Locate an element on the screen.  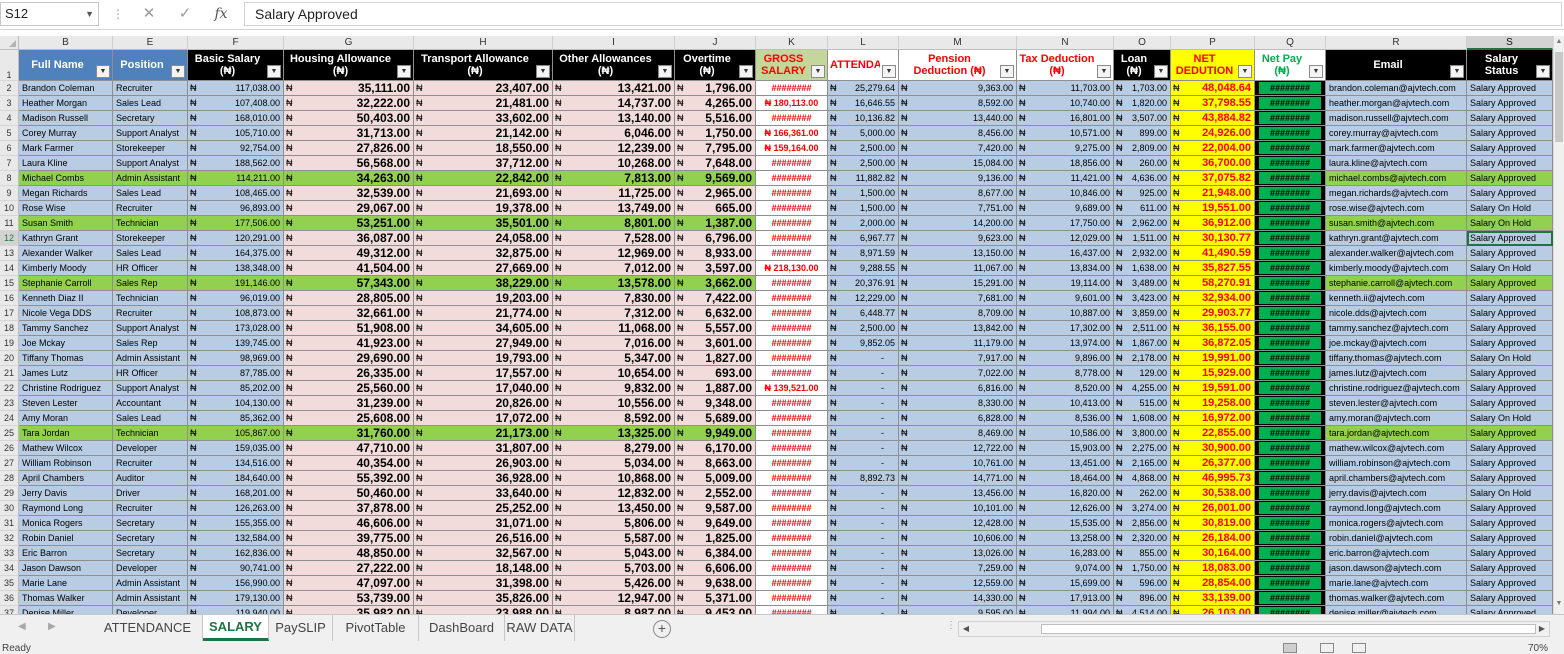
table-cell-transport: ₦ 17,072.00 is located at coordinates (483, 418).